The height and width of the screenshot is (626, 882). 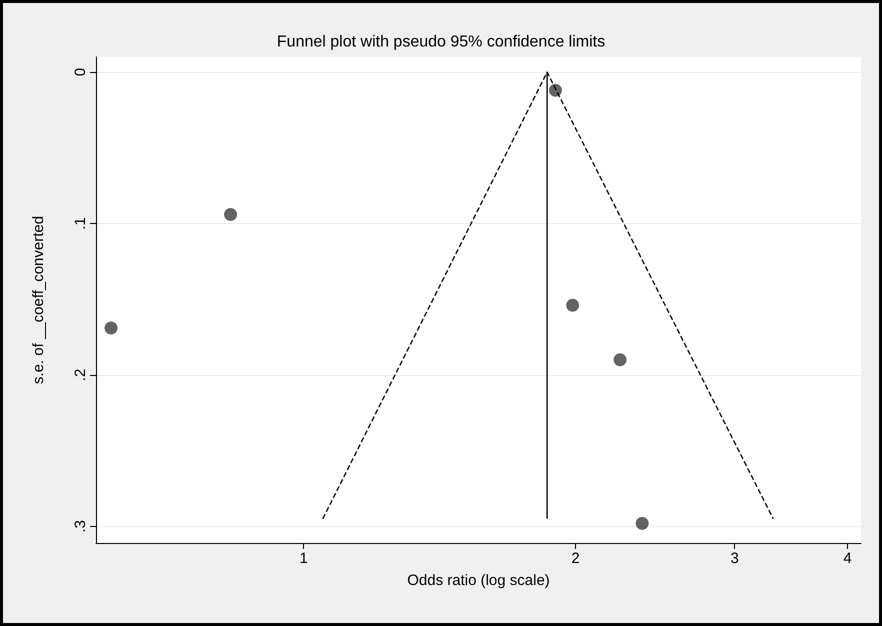 I want to click on y-axis-title: s.e. of __coeff_converted, so click(x=38, y=300).